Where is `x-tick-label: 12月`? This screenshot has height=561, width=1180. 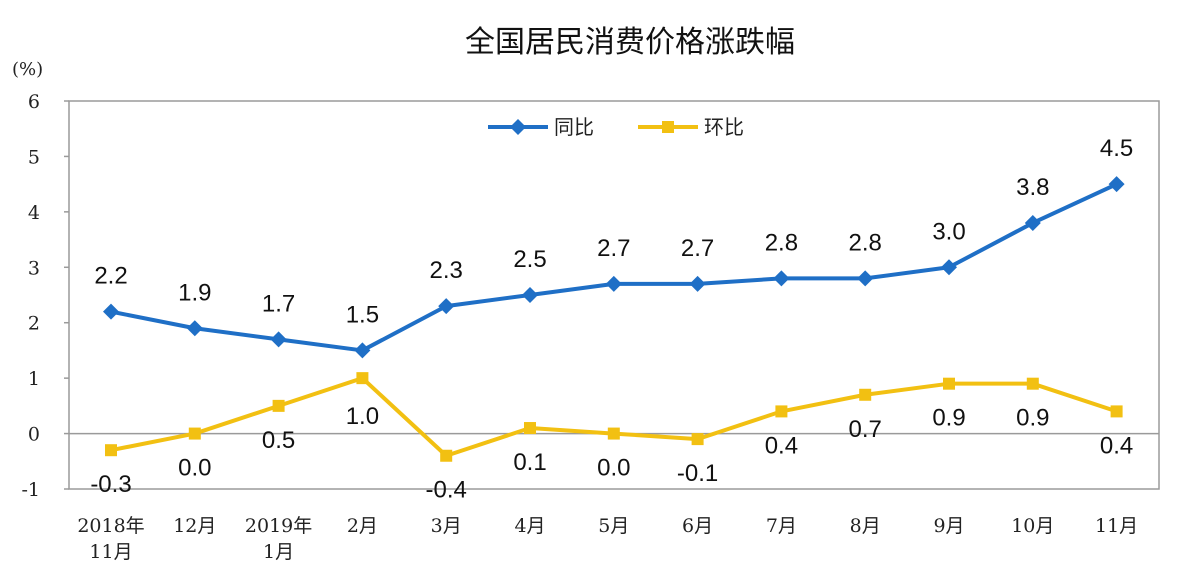 x-tick-label: 12月 is located at coordinates (194, 526).